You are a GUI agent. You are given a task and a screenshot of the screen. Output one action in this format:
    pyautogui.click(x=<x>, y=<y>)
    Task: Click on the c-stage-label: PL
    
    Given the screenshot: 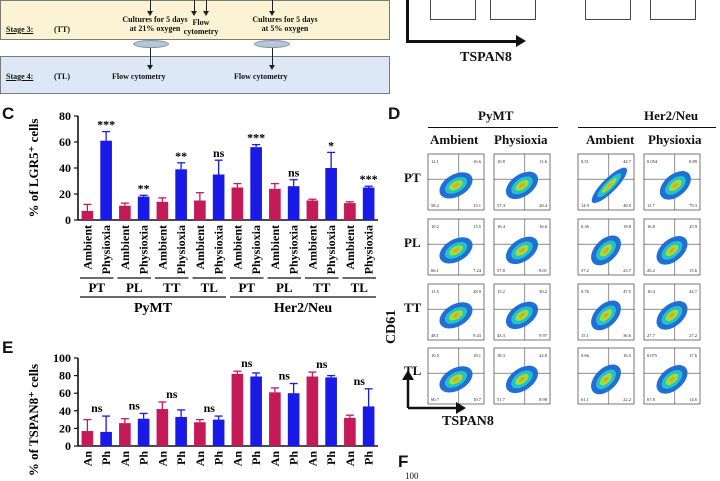 What is the action you would take?
    pyautogui.click(x=284, y=287)
    